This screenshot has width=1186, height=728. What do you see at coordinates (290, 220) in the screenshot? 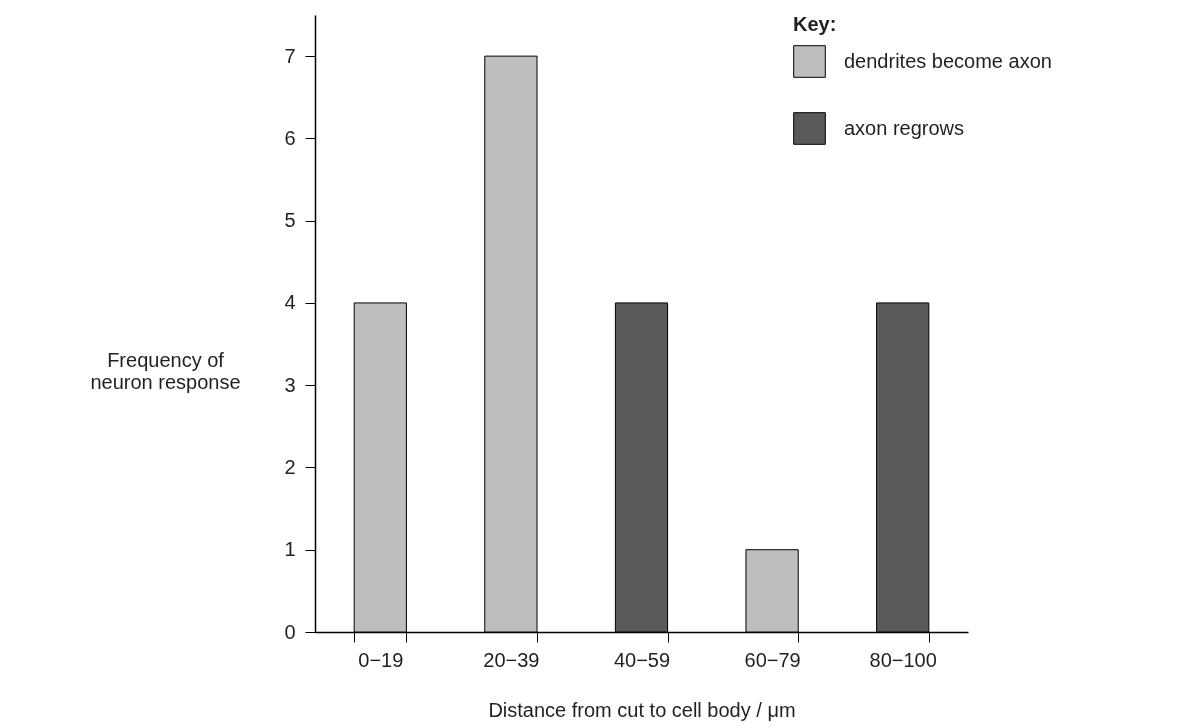
I see `y-tick-label: 5` at bounding box center [290, 220].